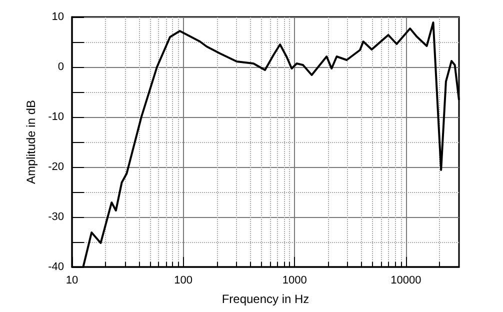 This screenshot has height=312, width=503. Describe the element at coordinates (266, 299) in the screenshot. I see `x-axis-title: Frequency in Hz` at that location.